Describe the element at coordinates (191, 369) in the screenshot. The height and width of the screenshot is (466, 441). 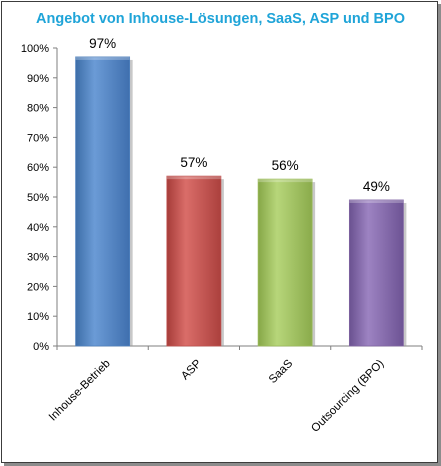
I see `category-label: ASP` at that location.